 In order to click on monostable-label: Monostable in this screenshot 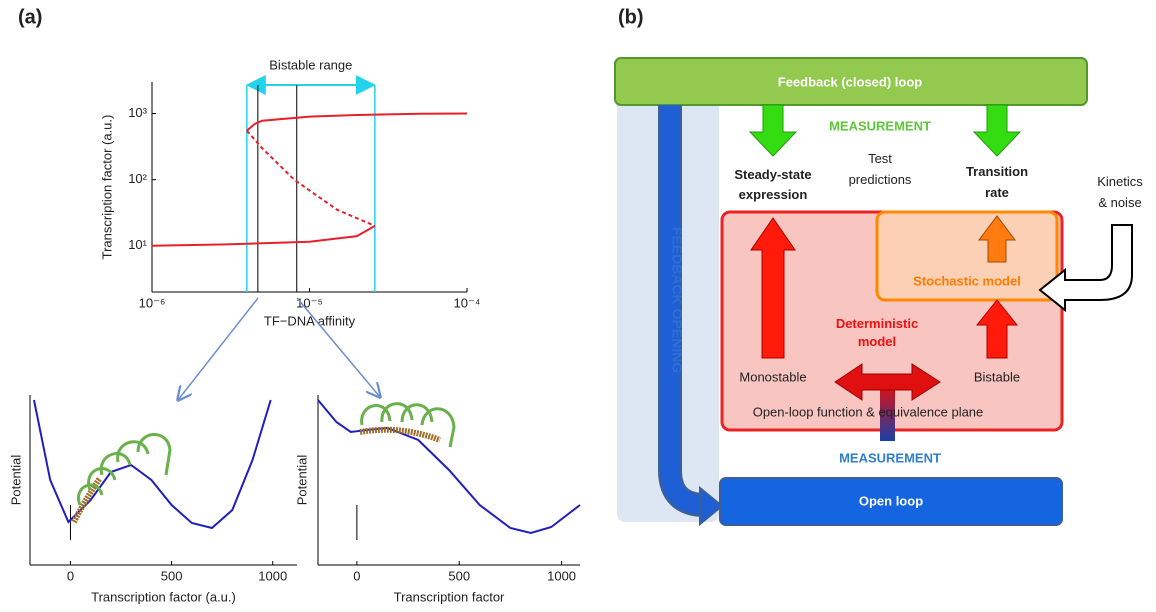, I will do `click(772, 376)`.